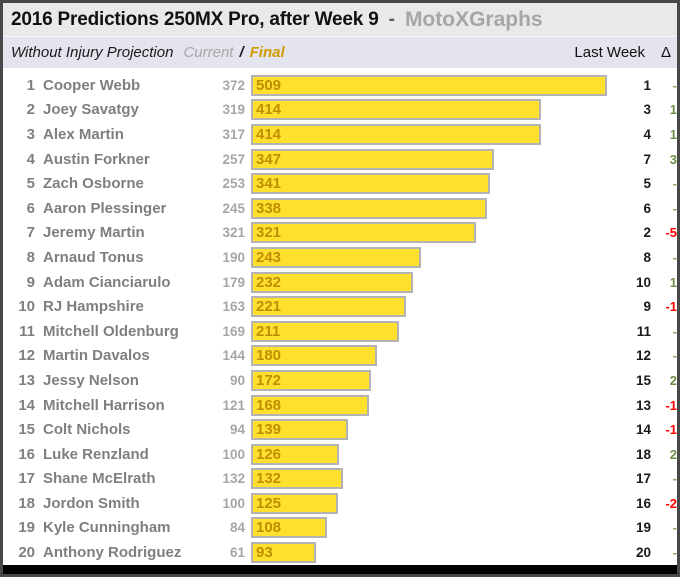  Describe the element at coordinates (269, 503) in the screenshot. I see `final-points-value: 125` at that location.